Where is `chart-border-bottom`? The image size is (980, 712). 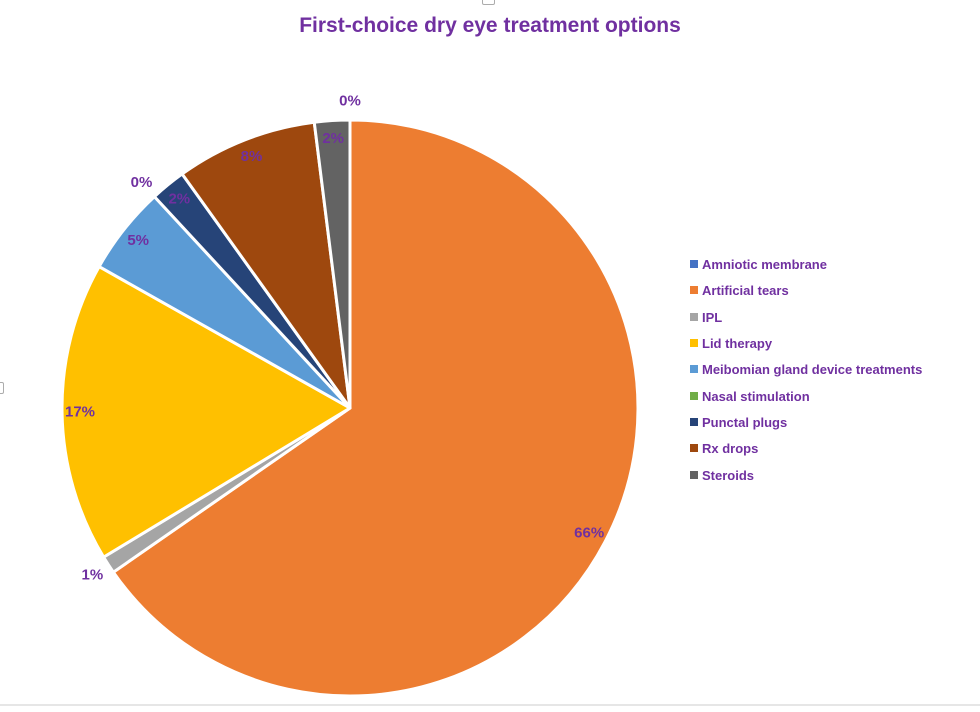 chart-border-bottom is located at coordinates (490, 705).